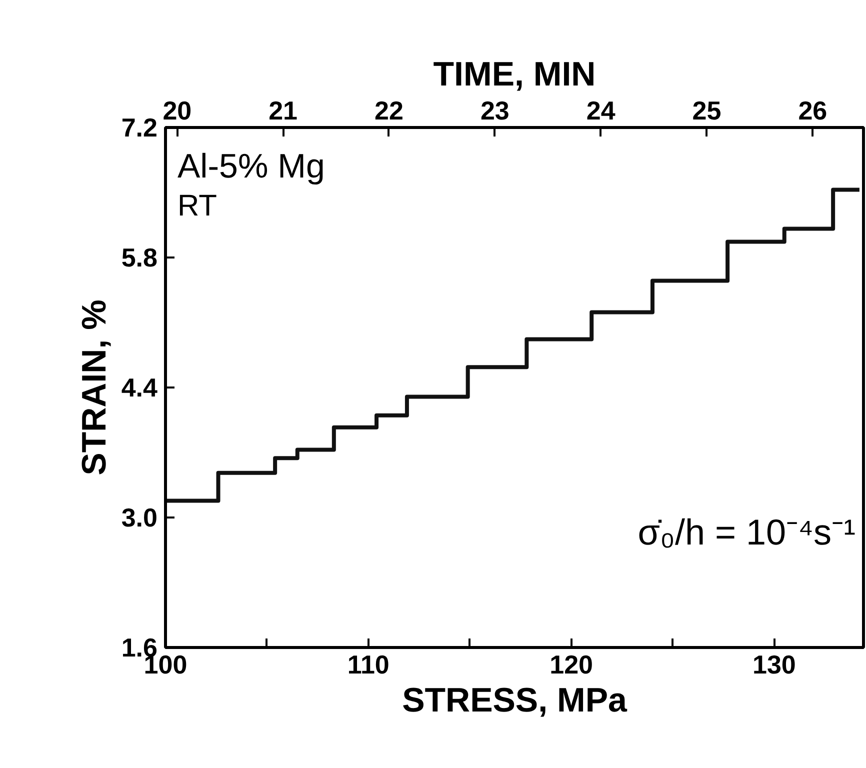 This screenshot has width=866, height=768. What do you see at coordinates (139, 257) in the screenshot?
I see `y-tick-label: 5.8` at bounding box center [139, 257].